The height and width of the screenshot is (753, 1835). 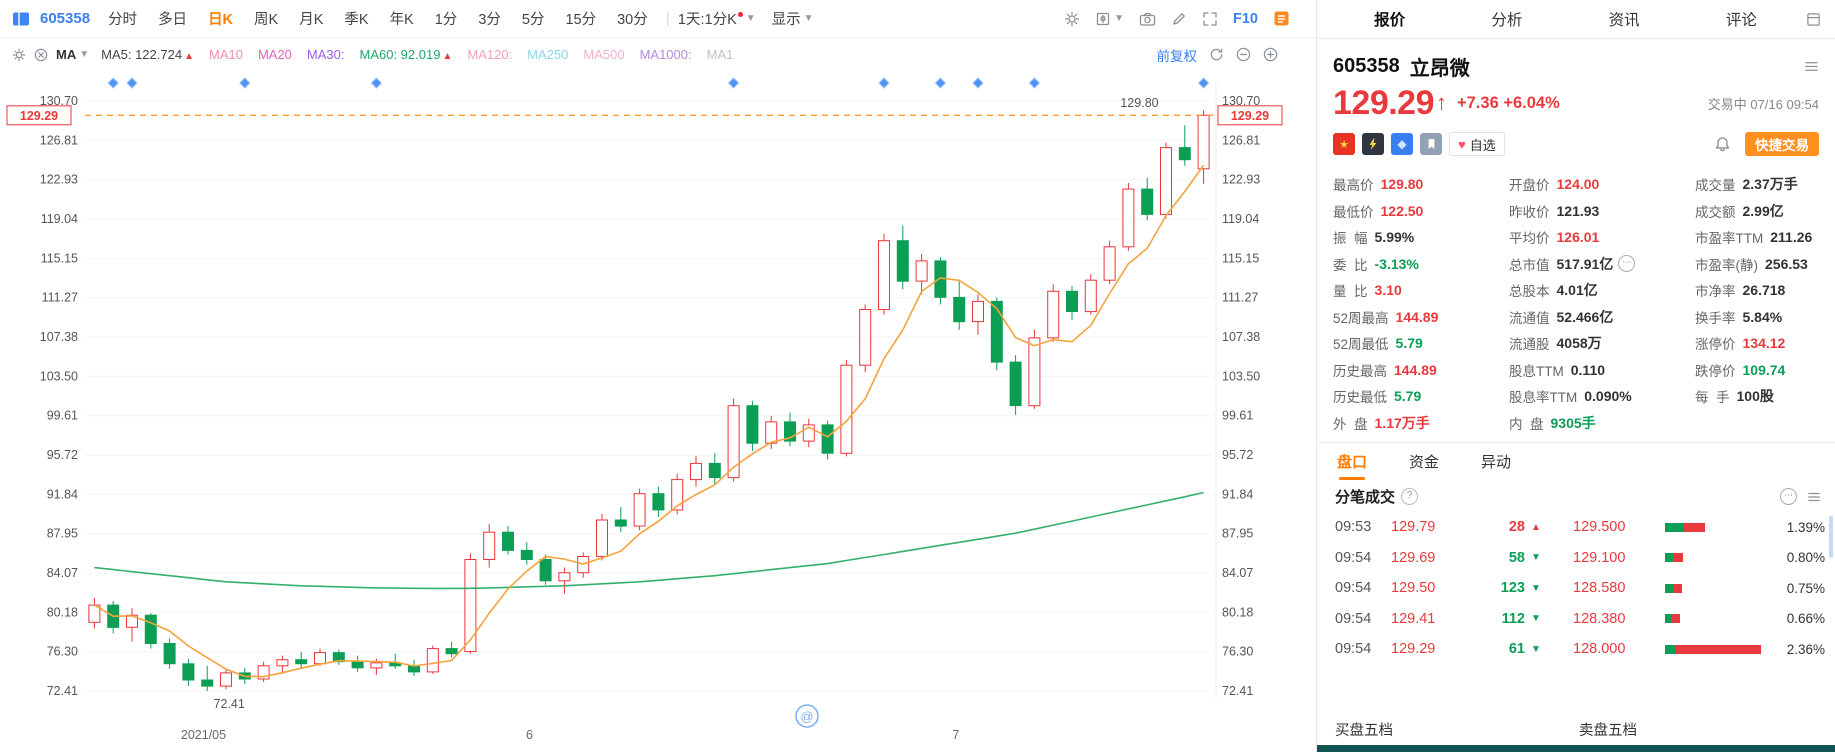 I want to click on x-axis-labels: 2021/05 6 7, so click(x=570, y=735).